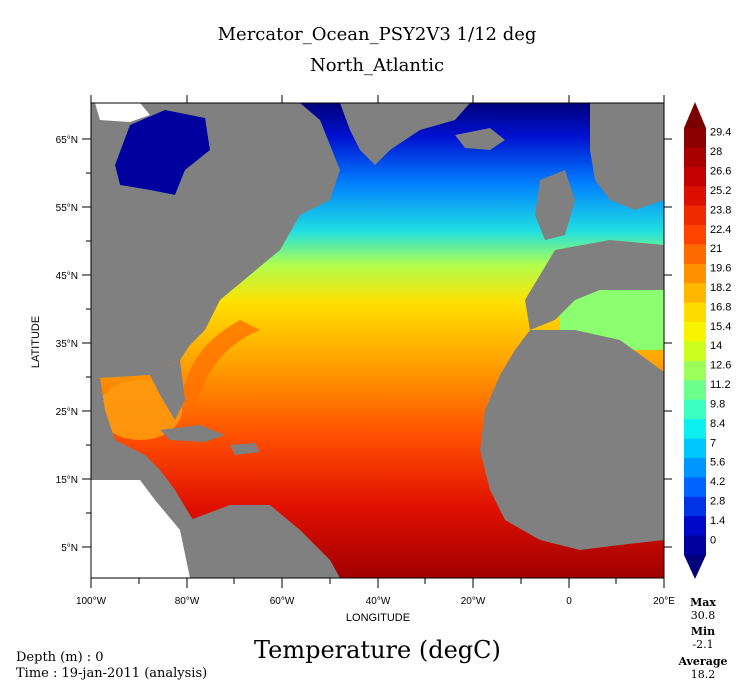  What do you see at coordinates (716, 249) in the screenshot?
I see `colorbar-label: 21` at bounding box center [716, 249].